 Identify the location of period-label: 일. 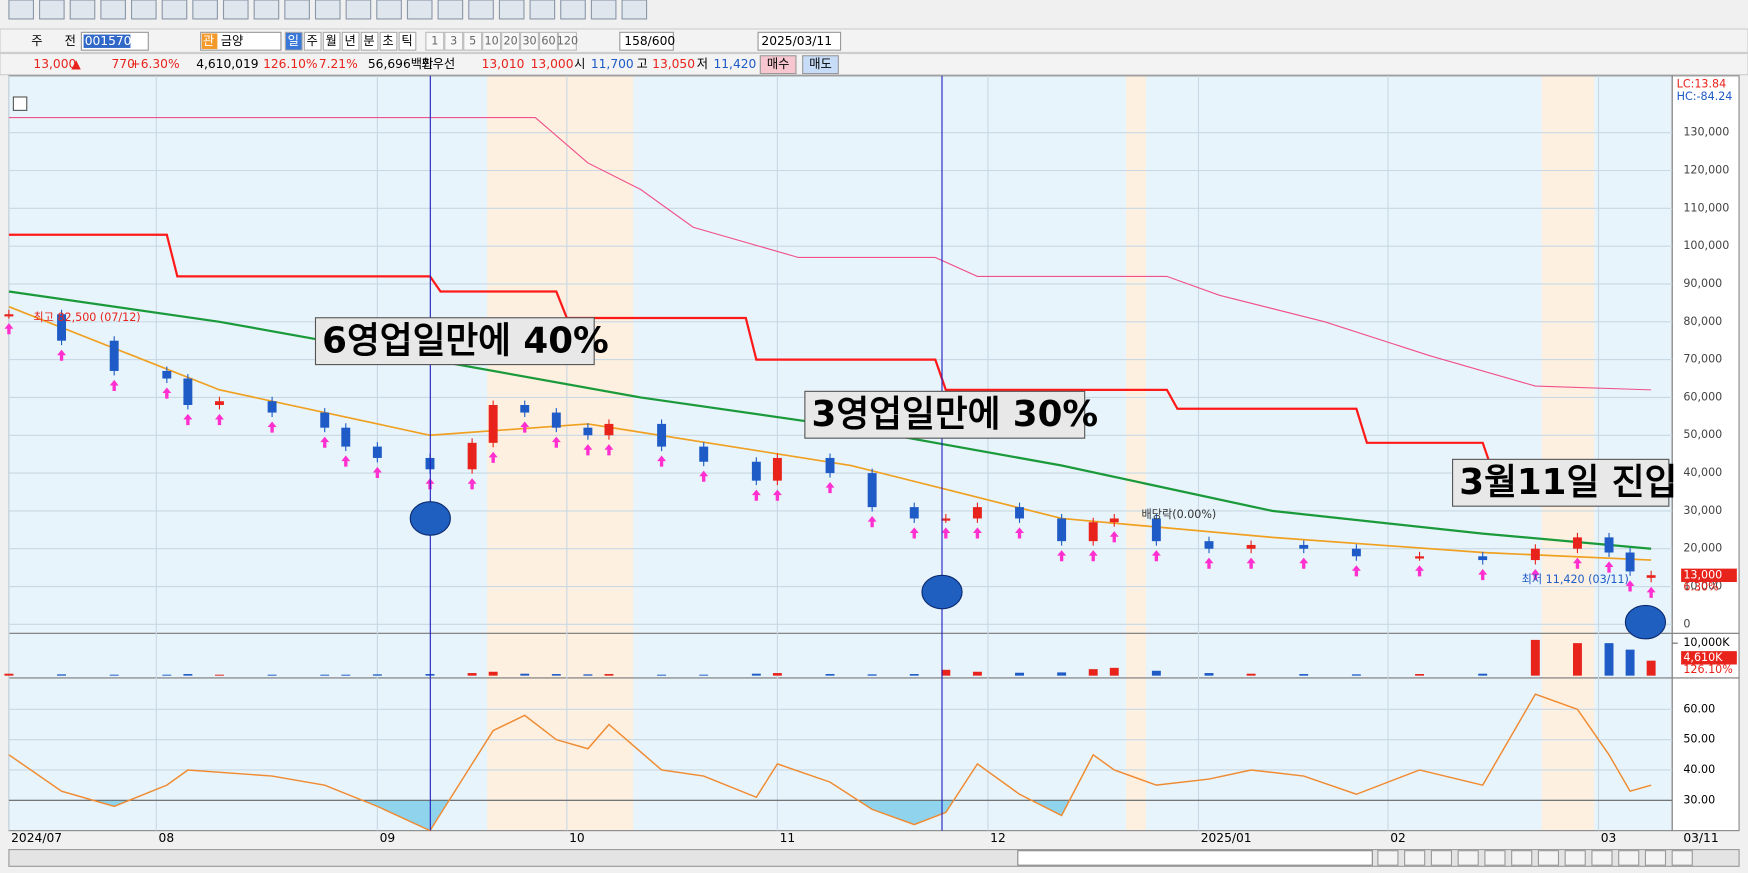
(293, 41).